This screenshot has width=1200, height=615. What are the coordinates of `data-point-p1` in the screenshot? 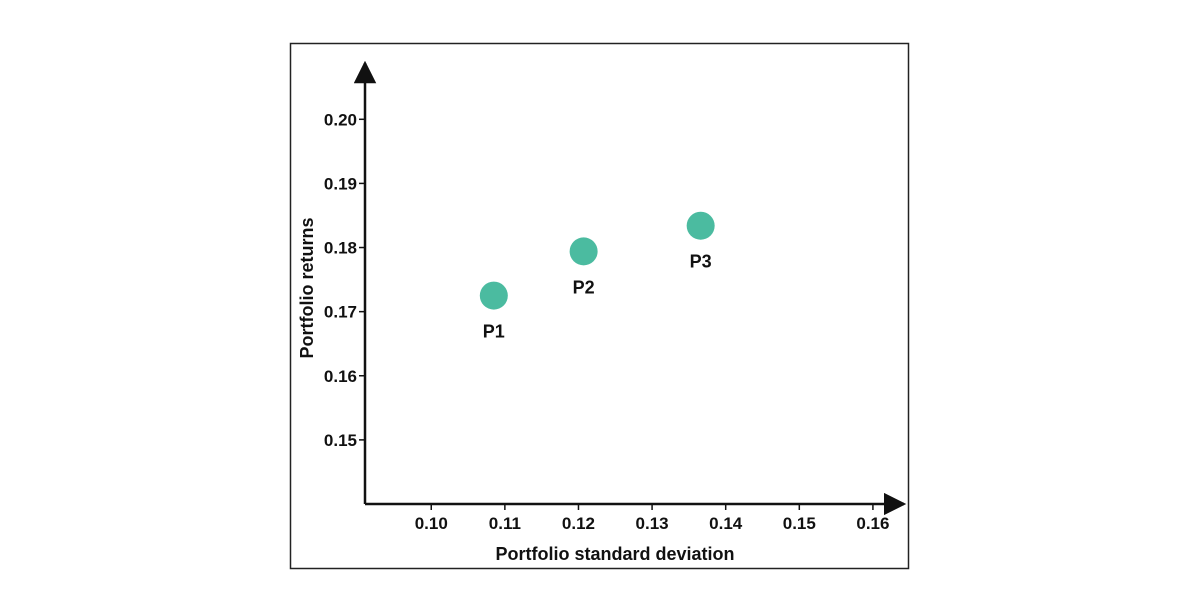 It's located at (493, 295).